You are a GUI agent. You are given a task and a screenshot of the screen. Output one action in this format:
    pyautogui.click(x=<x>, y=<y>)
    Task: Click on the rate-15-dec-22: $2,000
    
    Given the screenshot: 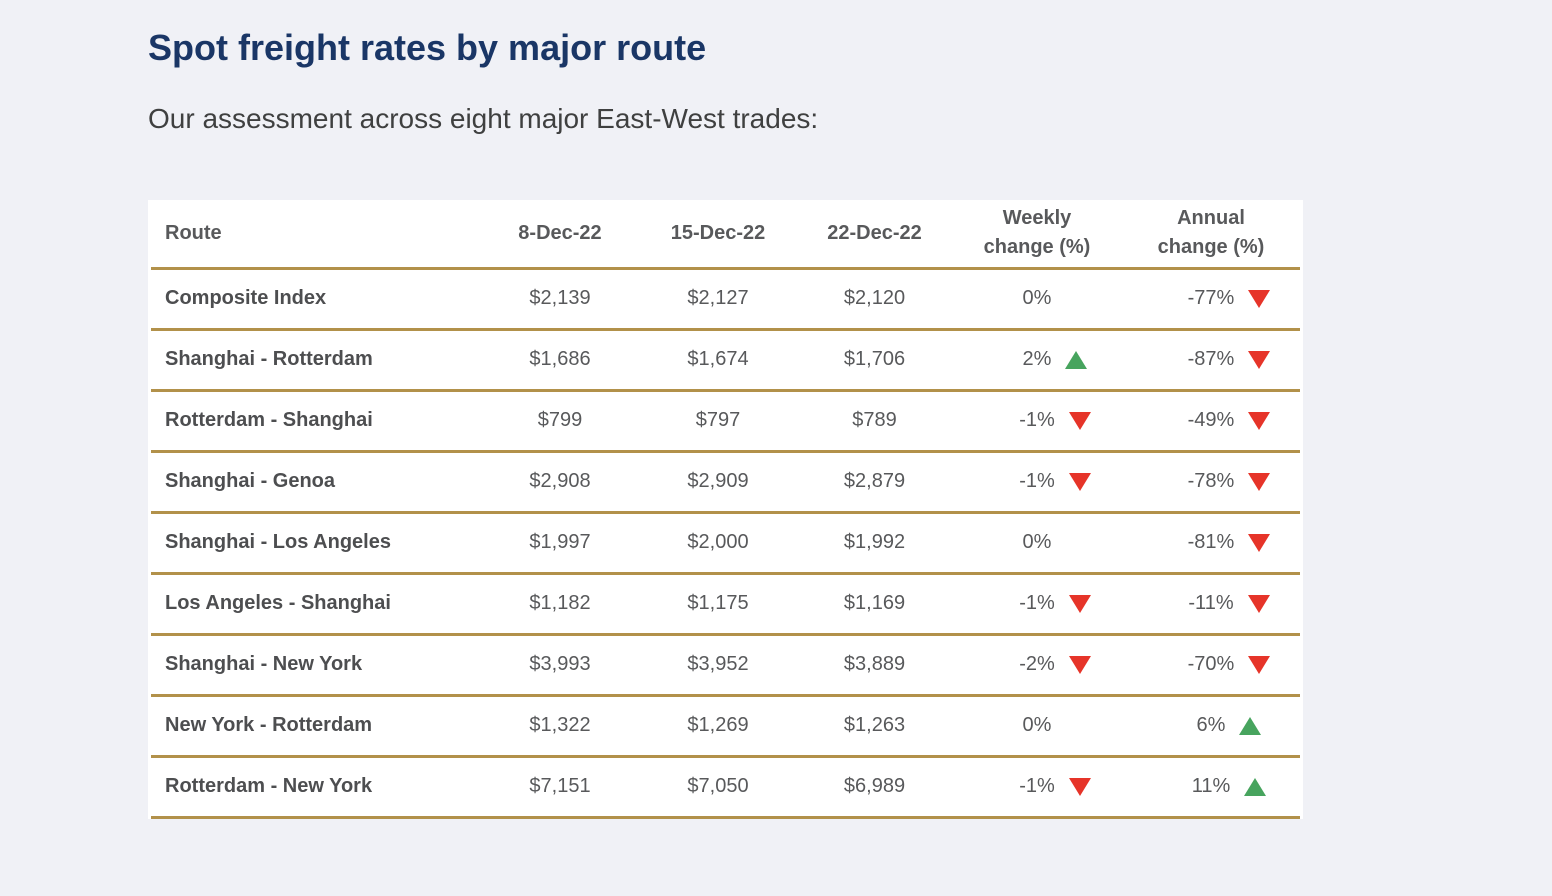 What is the action you would take?
    pyautogui.click(x=718, y=542)
    